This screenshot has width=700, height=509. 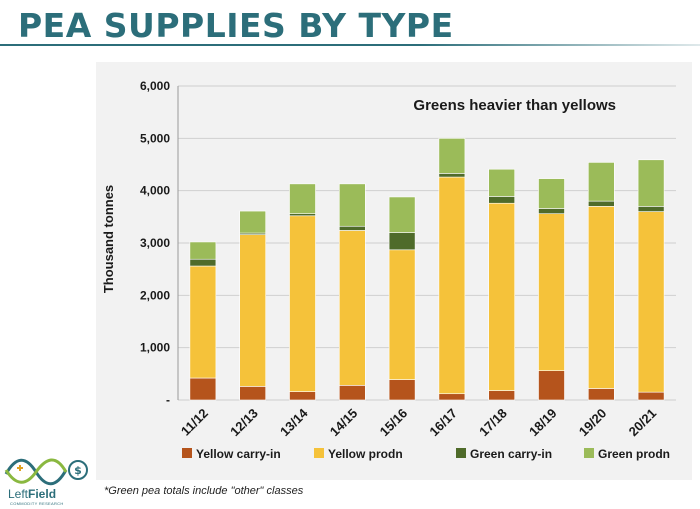 What do you see at coordinates (443, 423) in the screenshot?
I see `x-tick-label: 16/17` at bounding box center [443, 423].